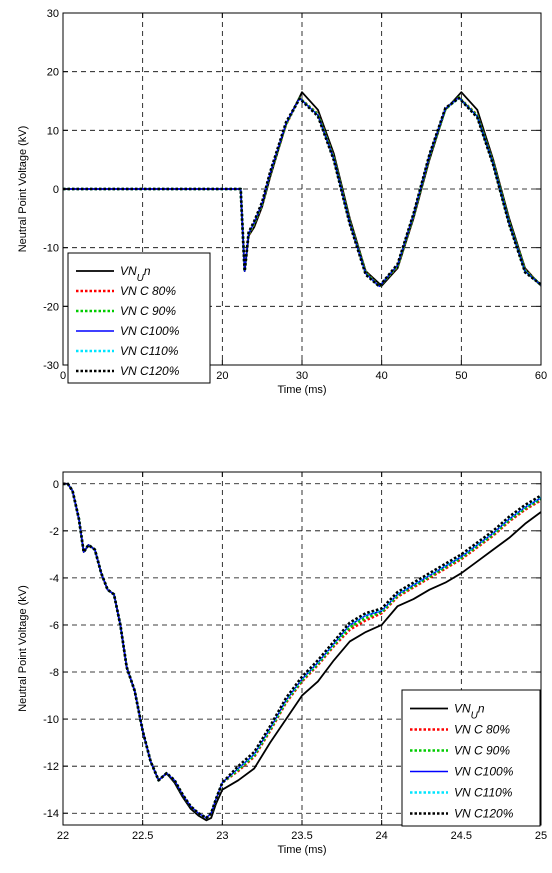 This screenshot has width=552, height=873. I want to click on y-tick-label: 30, so click(53, 14).